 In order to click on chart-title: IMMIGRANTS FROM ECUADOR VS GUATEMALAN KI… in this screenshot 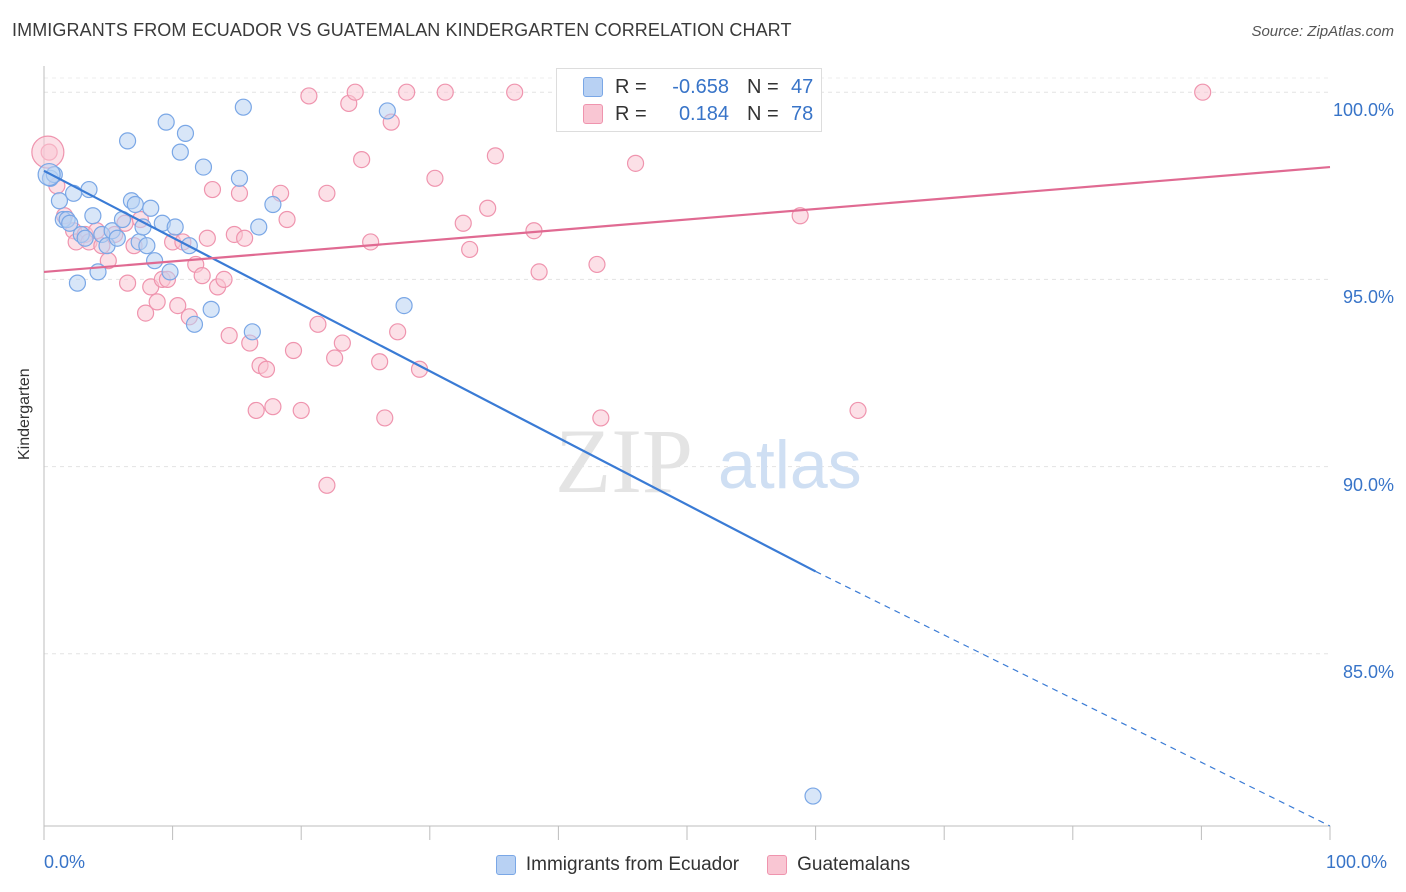, I will do `click(402, 30)`.